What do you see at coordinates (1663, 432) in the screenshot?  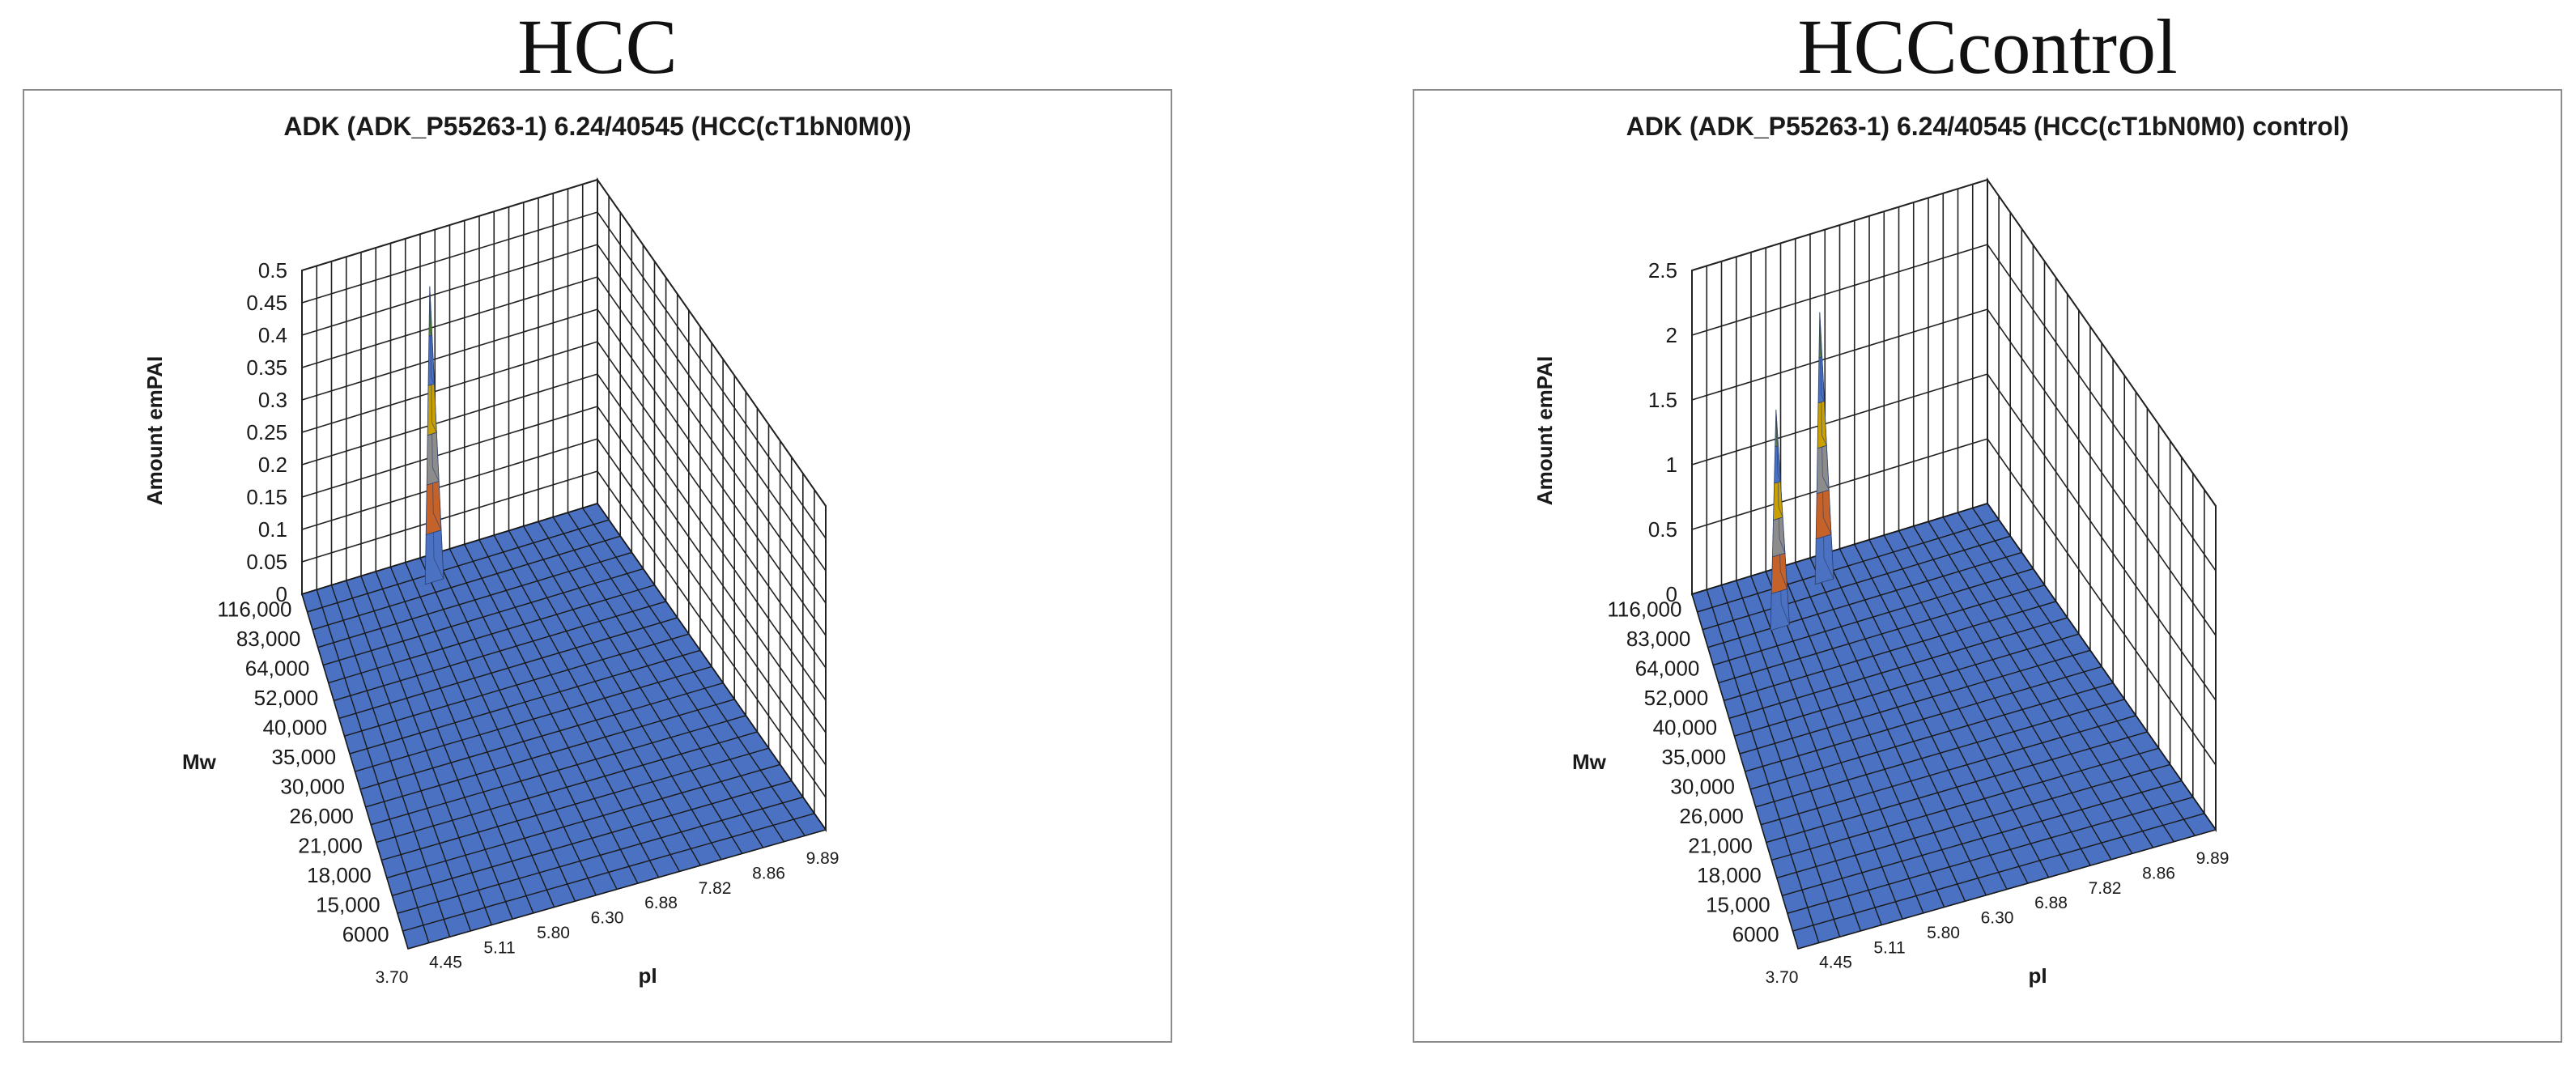 I see `z-axis-ticks: 0 0.5 1 1.5 2 2.5` at bounding box center [1663, 432].